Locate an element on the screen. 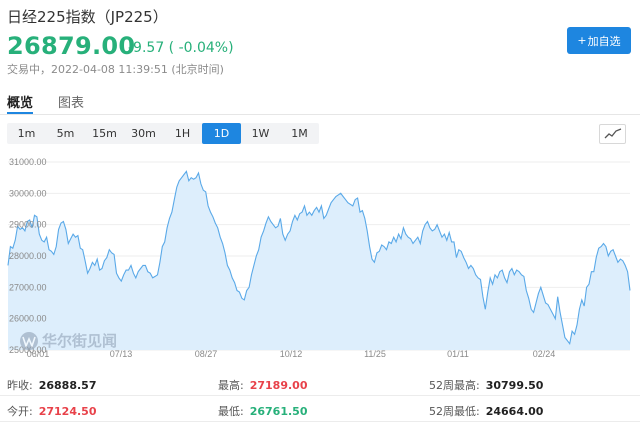  stat-value: 27124.50 is located at coordinates (67, 411).